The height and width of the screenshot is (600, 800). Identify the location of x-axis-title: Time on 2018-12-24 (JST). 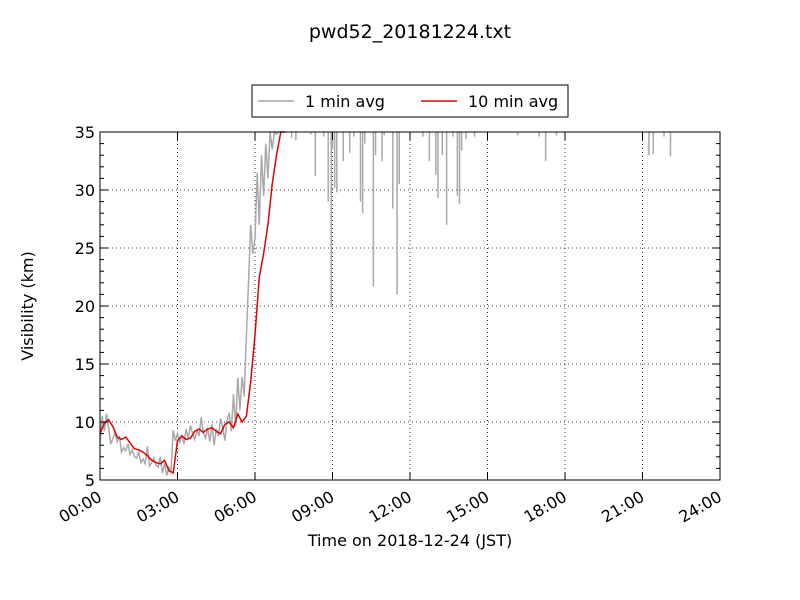
(409, 540).